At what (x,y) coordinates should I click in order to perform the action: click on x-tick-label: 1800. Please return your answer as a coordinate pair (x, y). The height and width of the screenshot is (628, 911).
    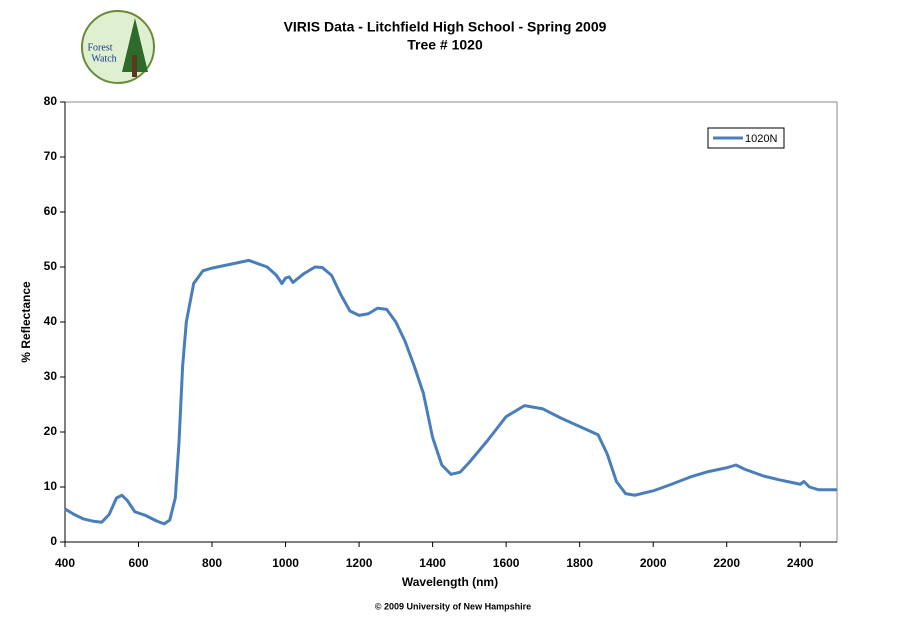
    Looking at the image, I should click on (579, 563).